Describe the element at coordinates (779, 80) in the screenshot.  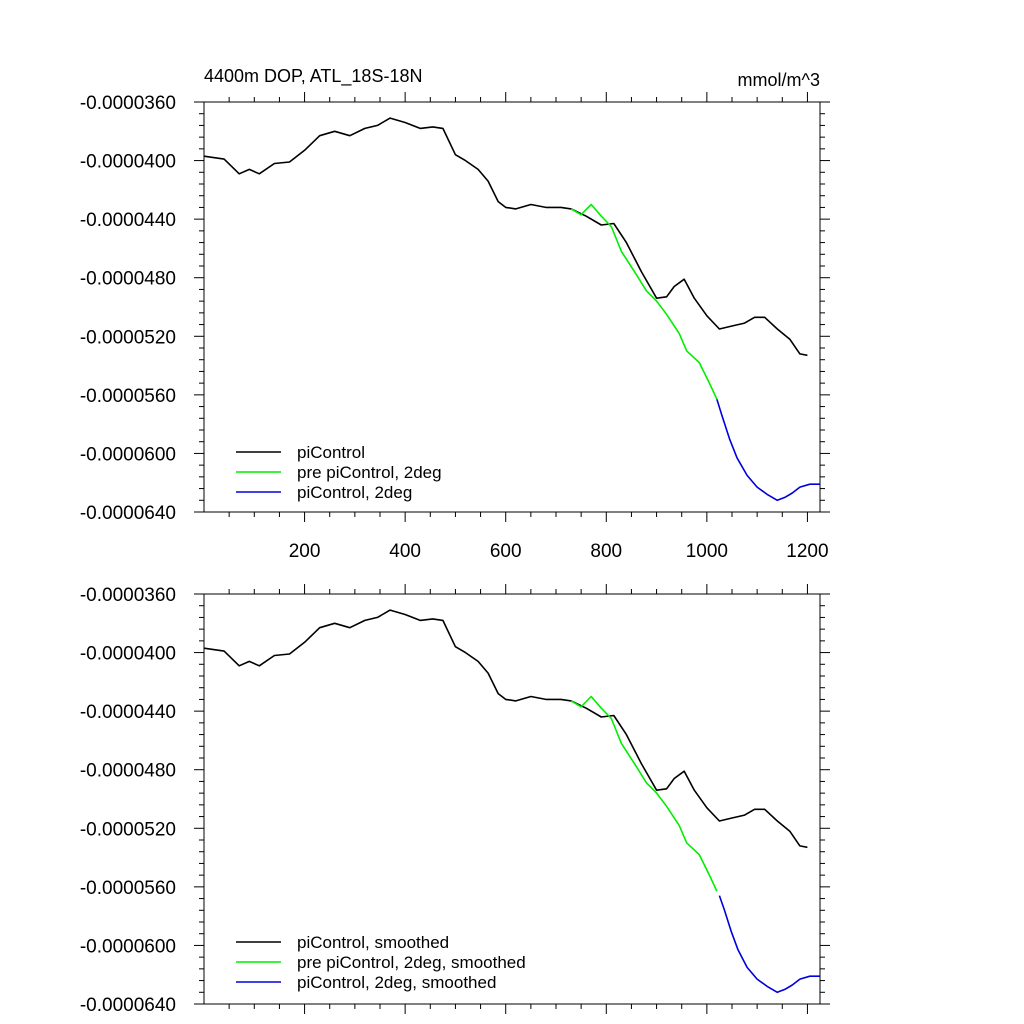
I see `units-label: mmol/m^3` at that location.